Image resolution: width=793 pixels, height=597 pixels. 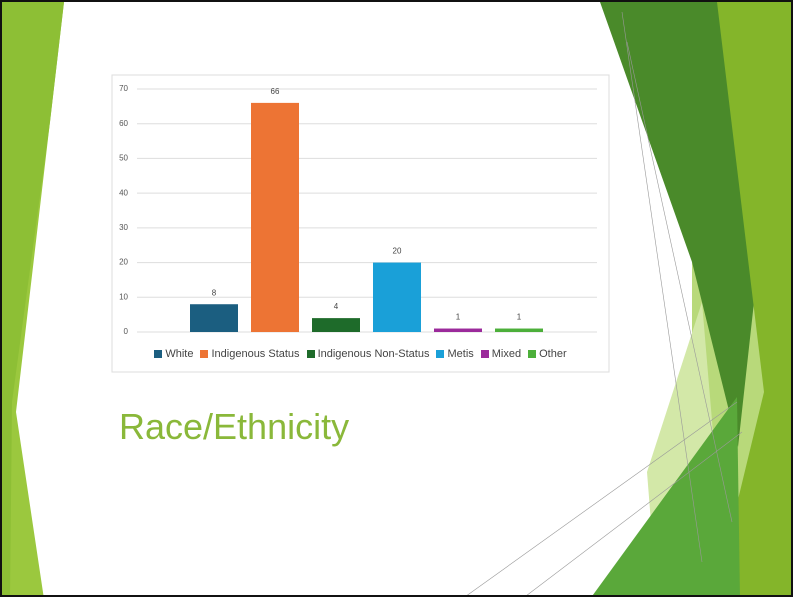 I want to click on y-tick-label: 30, so click(x=123, y=227).